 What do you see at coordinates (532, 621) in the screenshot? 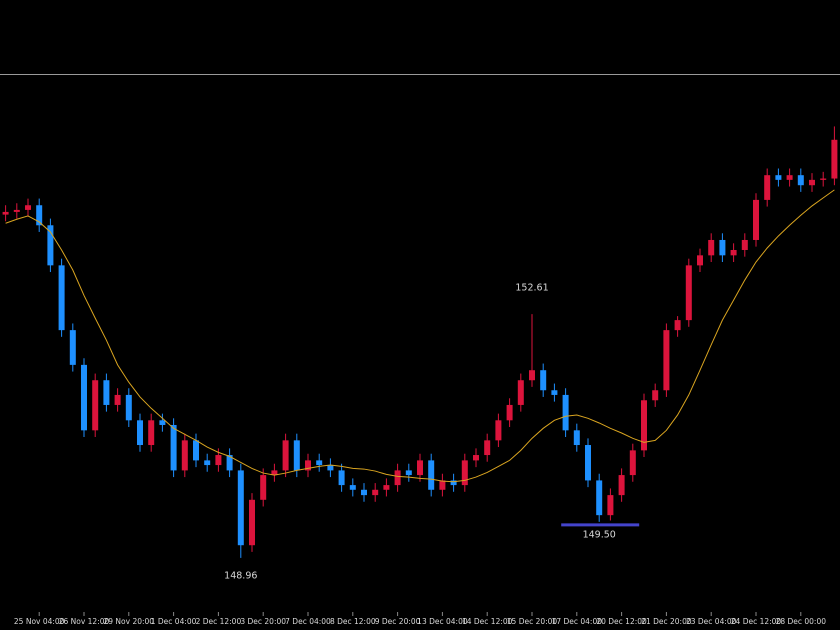
I see `x-tick-label: 15 Dec 20:00` at bounding box center [532, 621].